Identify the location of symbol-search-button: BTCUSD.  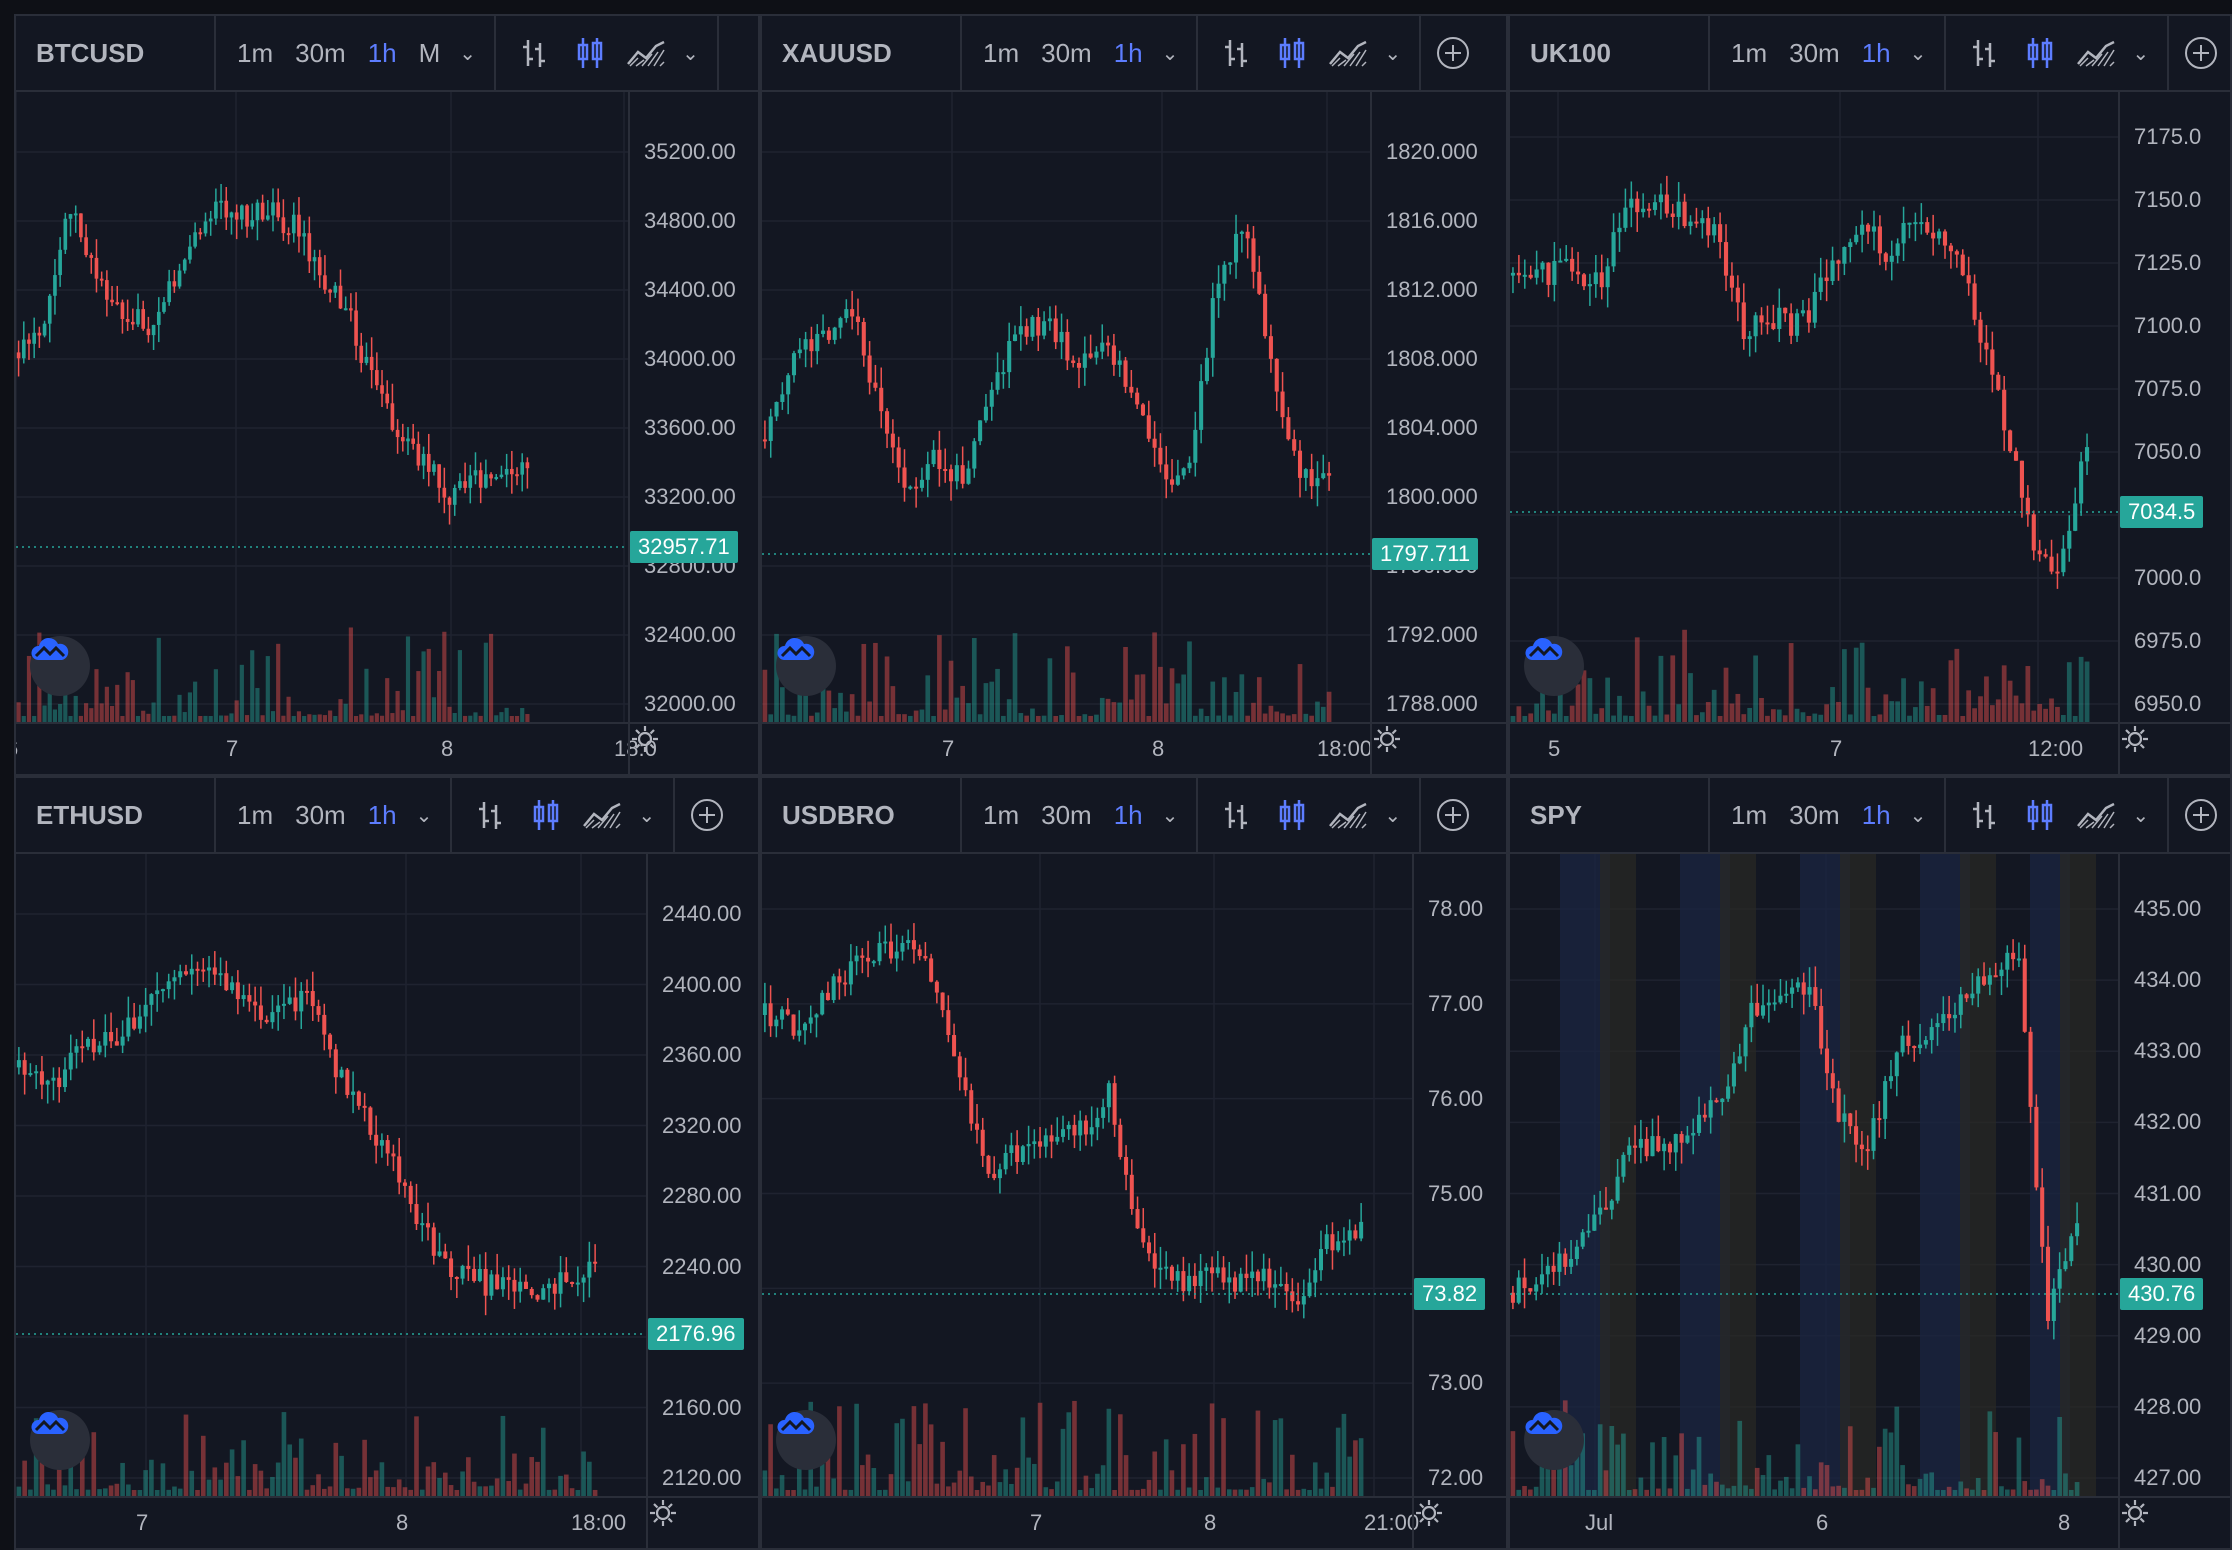
(116, 53).